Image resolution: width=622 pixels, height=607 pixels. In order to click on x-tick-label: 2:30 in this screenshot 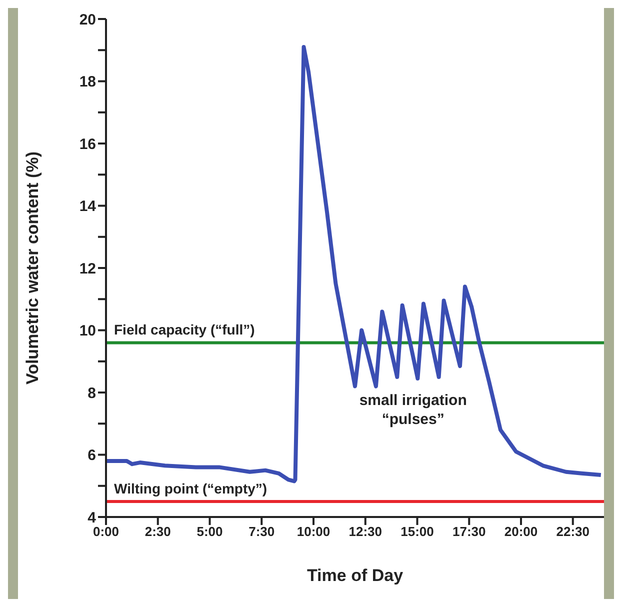, I will do `click(157, 532)`.